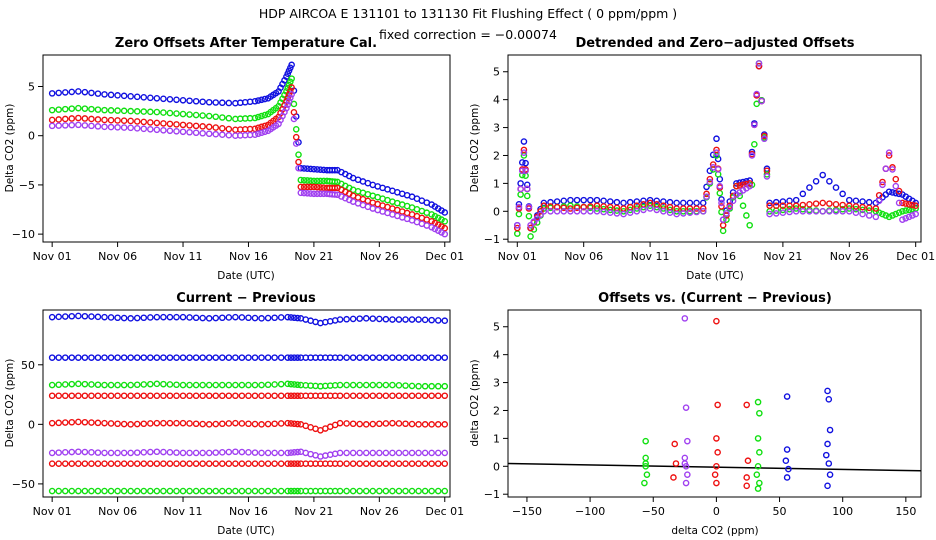  What do you see at coordinates (842, 511) in the screenshot?
I see `x-tick-label: 100` at bounding box center [842, 511].